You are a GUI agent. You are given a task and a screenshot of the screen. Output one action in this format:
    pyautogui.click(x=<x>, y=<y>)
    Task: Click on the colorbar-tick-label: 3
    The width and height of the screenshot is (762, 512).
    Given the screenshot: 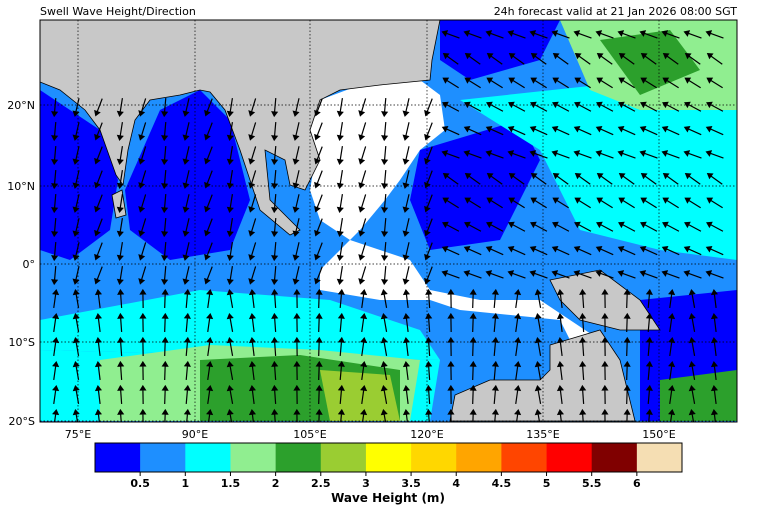 What is the action you would take?
    pyautogui.click(x=366, y=483)
    